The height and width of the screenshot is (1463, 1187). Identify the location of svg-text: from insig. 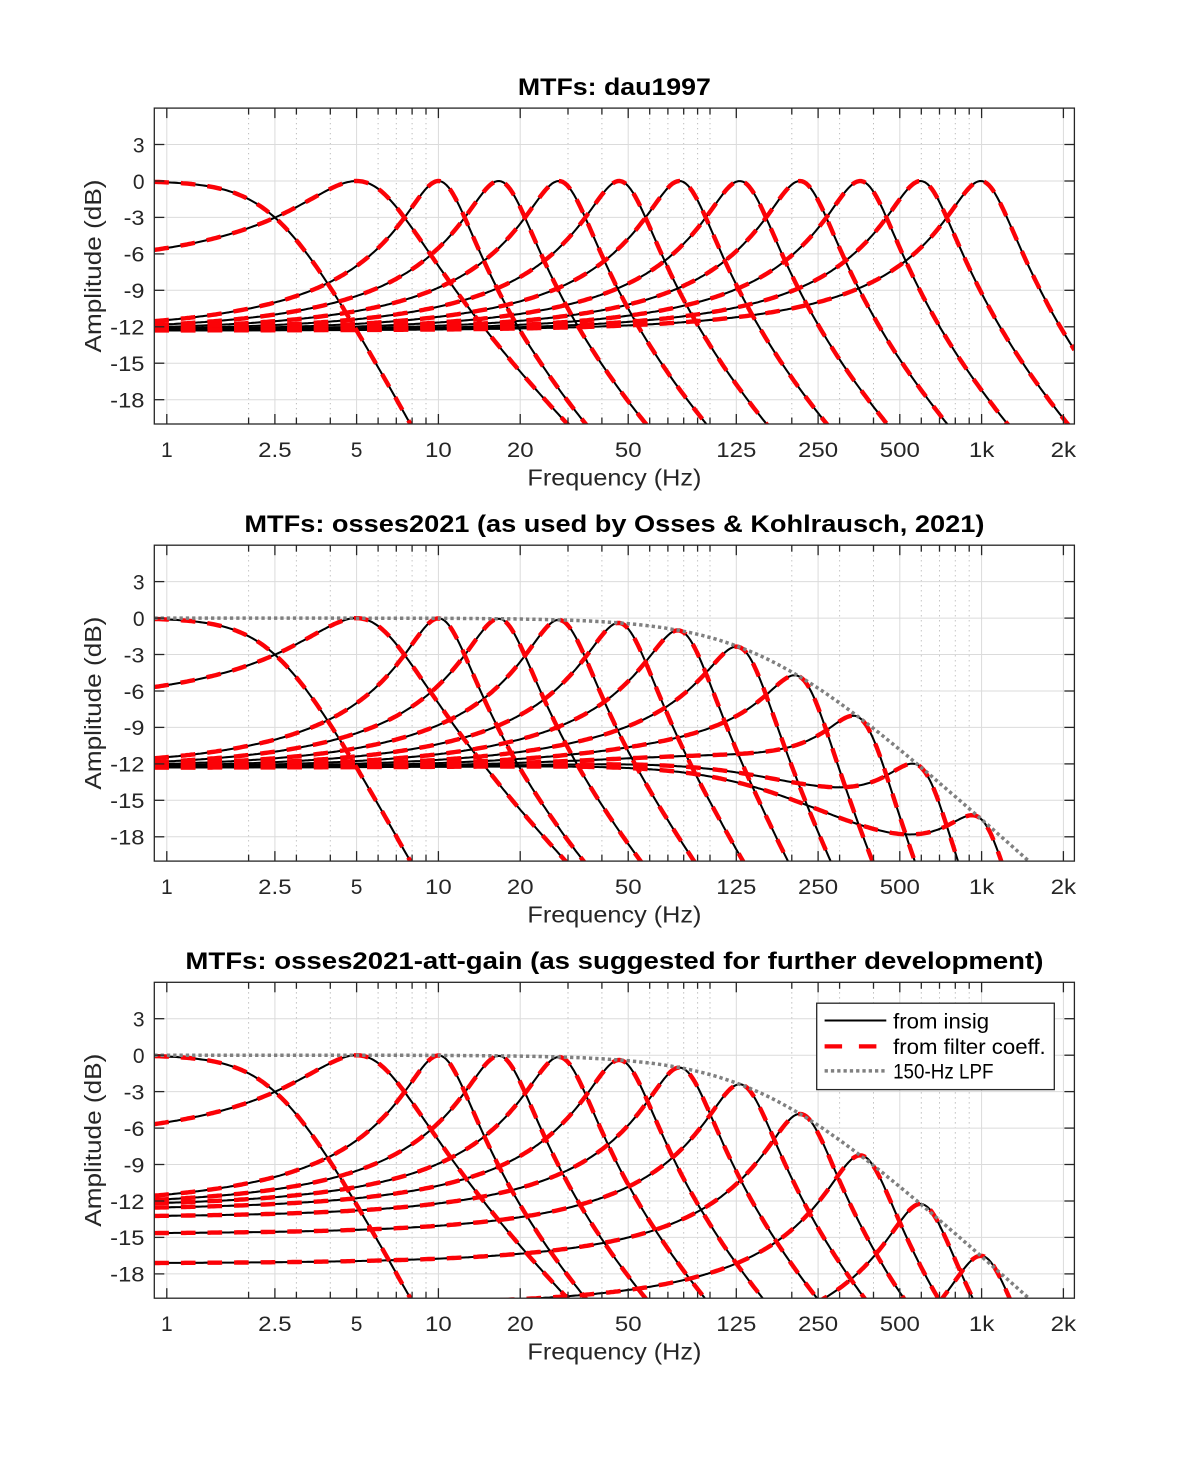
(941, 1021).